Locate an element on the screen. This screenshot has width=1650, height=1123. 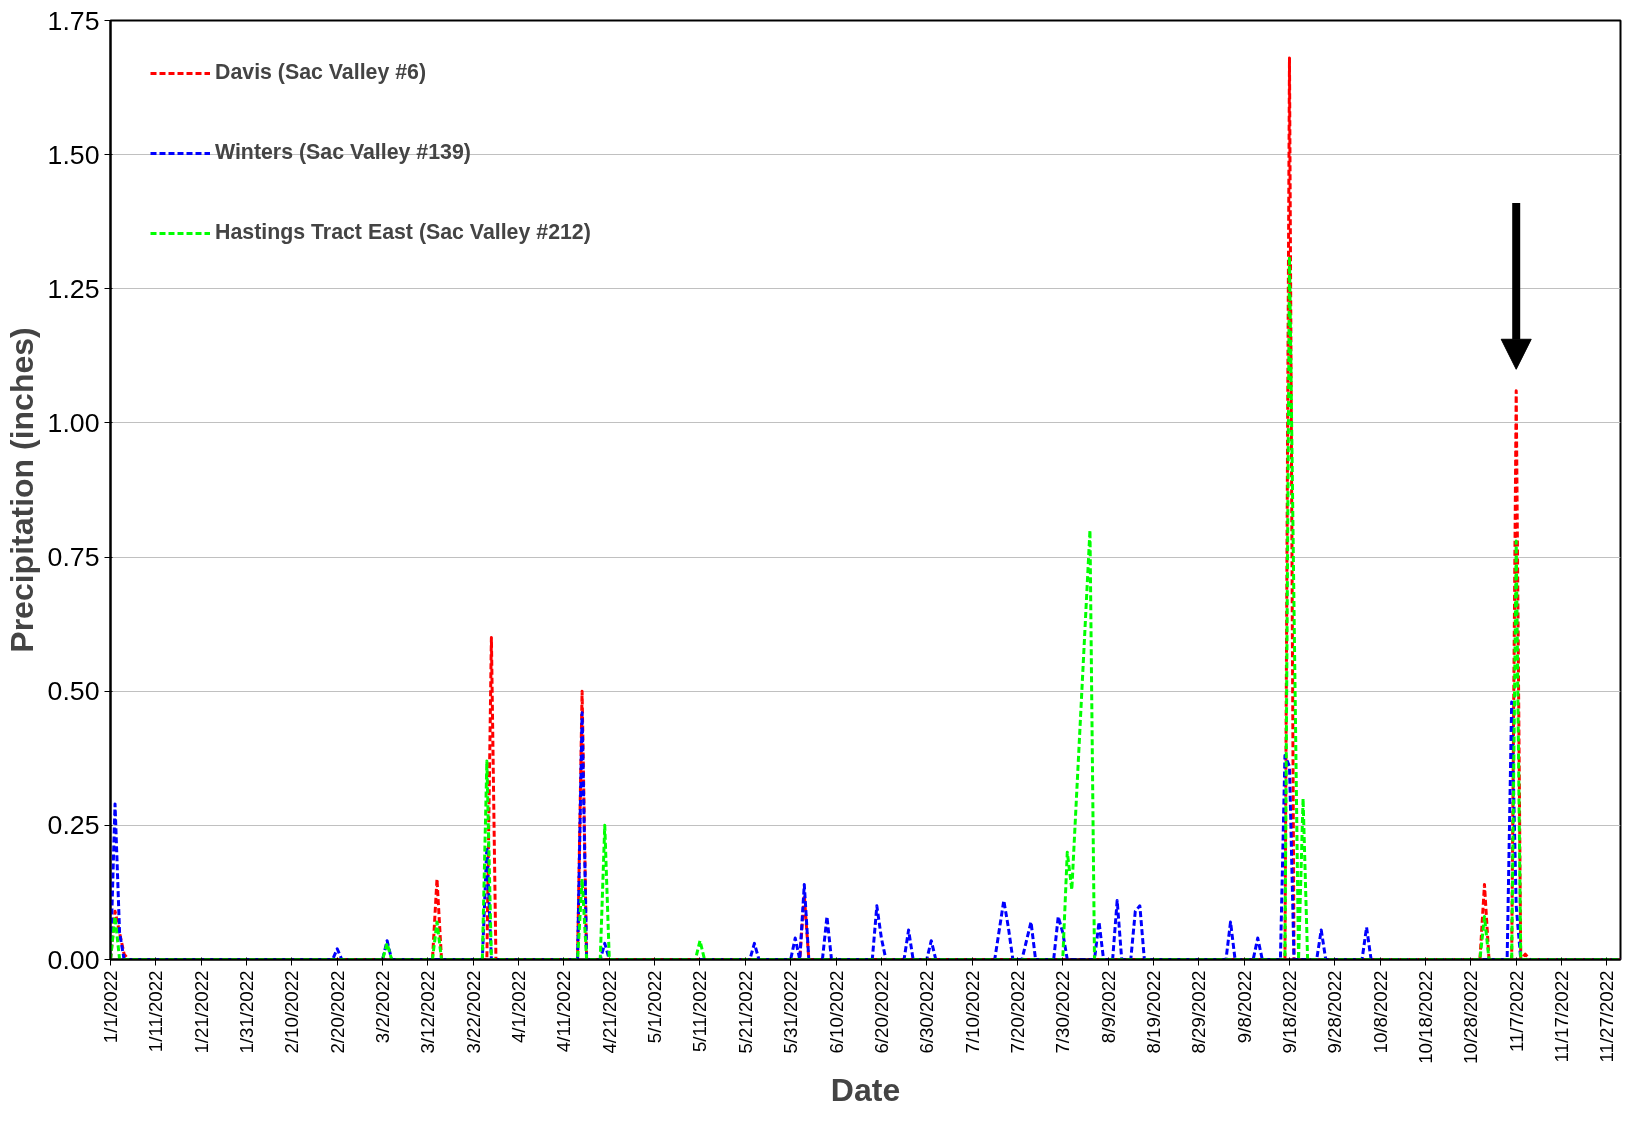
x-tick-label: 4/1/2022 is located at coordinates (519, 1007).